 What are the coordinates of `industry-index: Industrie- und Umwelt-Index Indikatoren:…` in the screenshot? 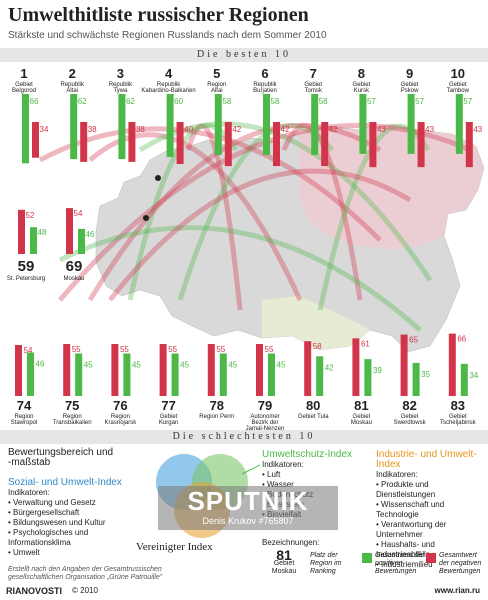 It's located at (431, 510).